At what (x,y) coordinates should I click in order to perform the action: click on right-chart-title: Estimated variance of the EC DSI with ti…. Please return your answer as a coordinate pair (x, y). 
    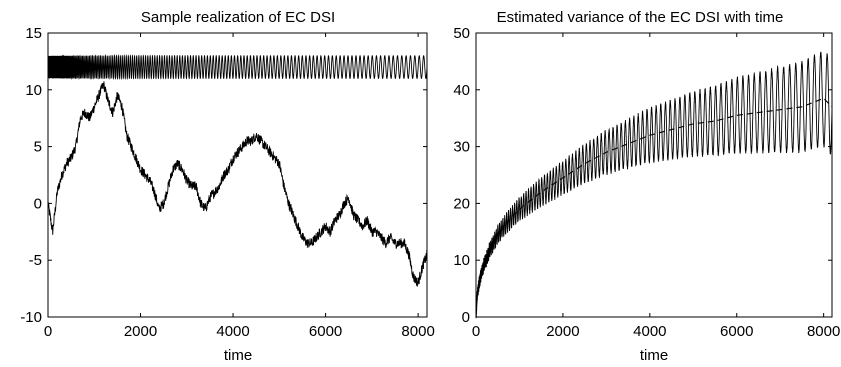
    Looking at the image, I should click on (640, 17).